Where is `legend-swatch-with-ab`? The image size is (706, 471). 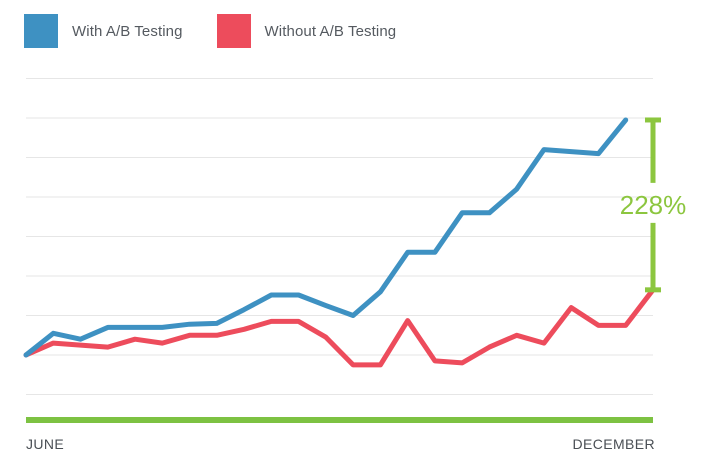
legend-swatch-with-ab is located at coordinates (41, 31).